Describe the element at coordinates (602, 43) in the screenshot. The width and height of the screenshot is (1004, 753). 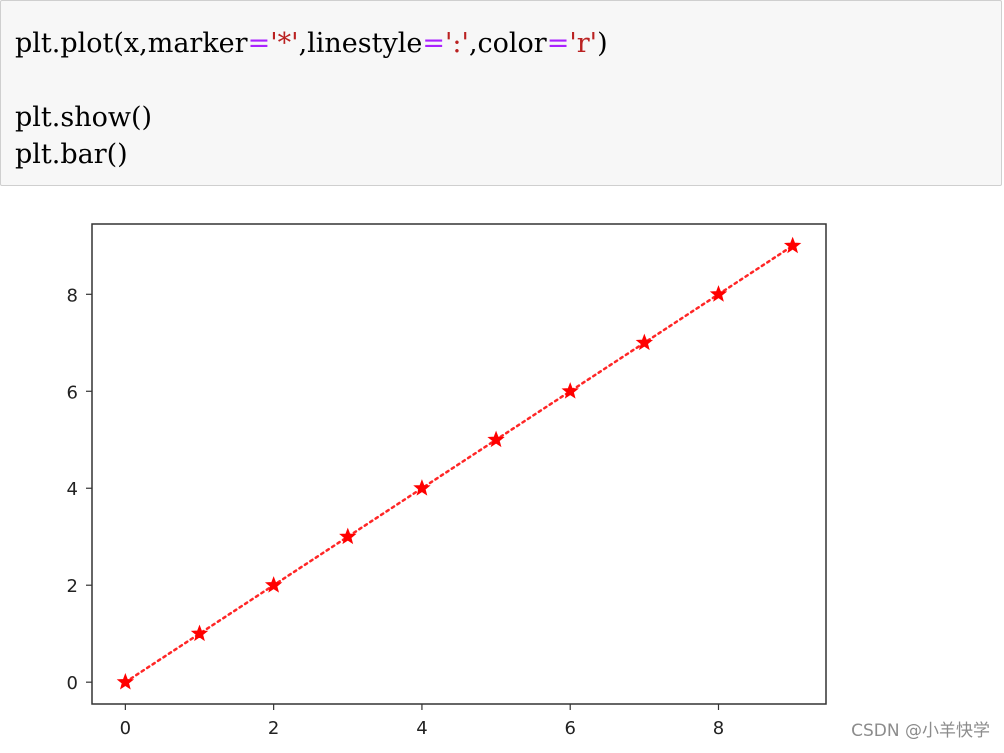
I see `code-token: )` at that location.